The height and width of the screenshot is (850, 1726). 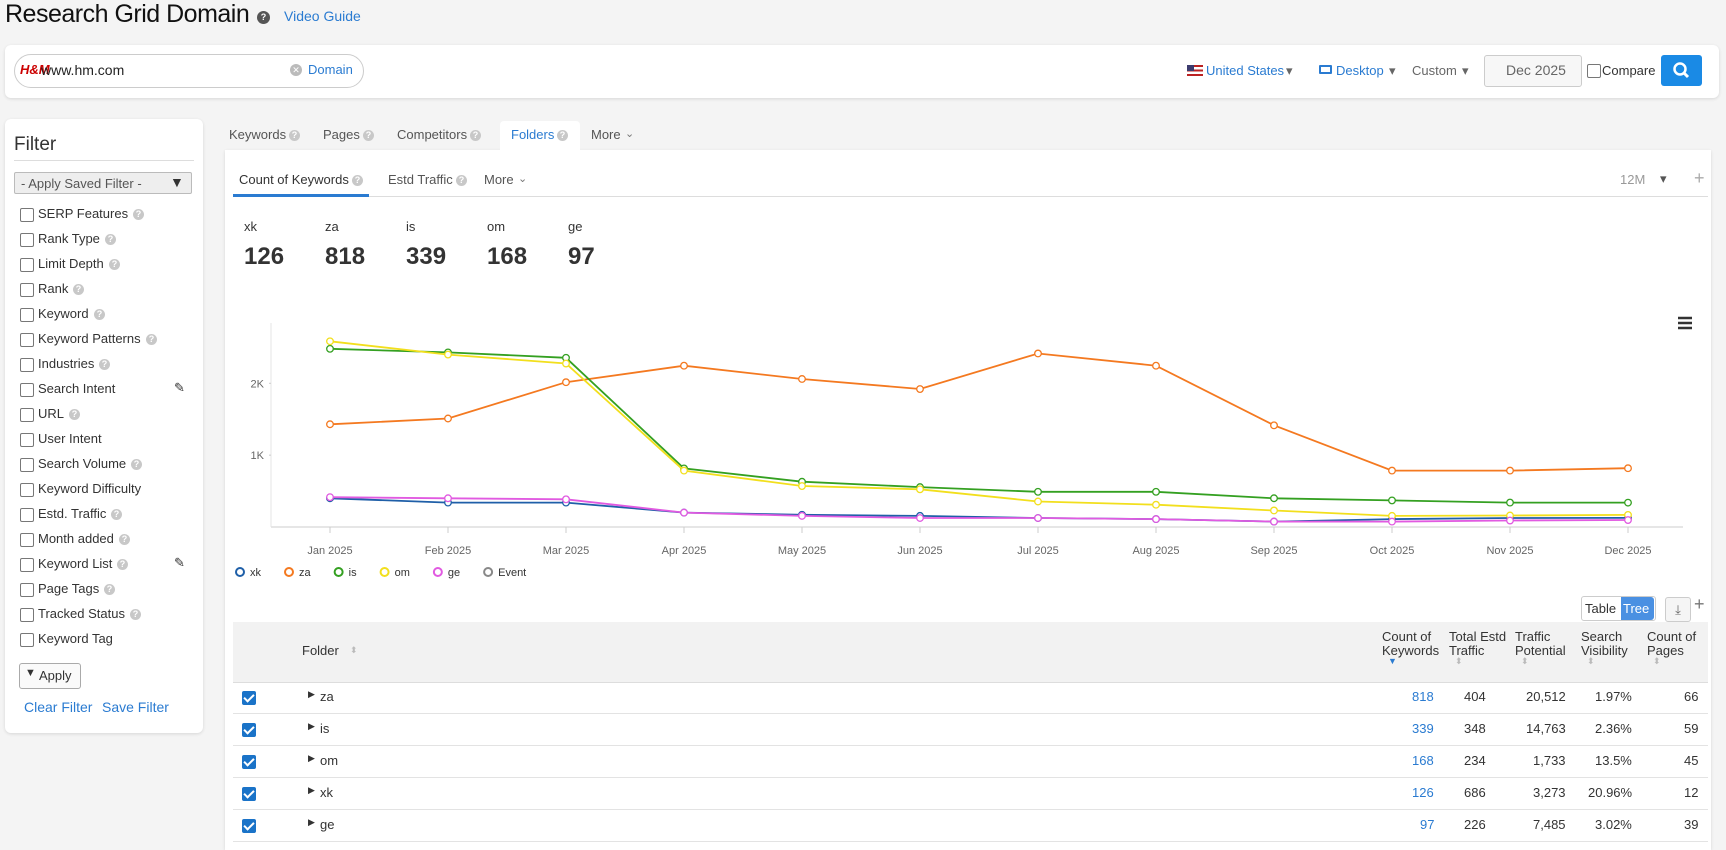 I want to click on clear-filter-link: Clear Filter, so click(x=58, y=707).